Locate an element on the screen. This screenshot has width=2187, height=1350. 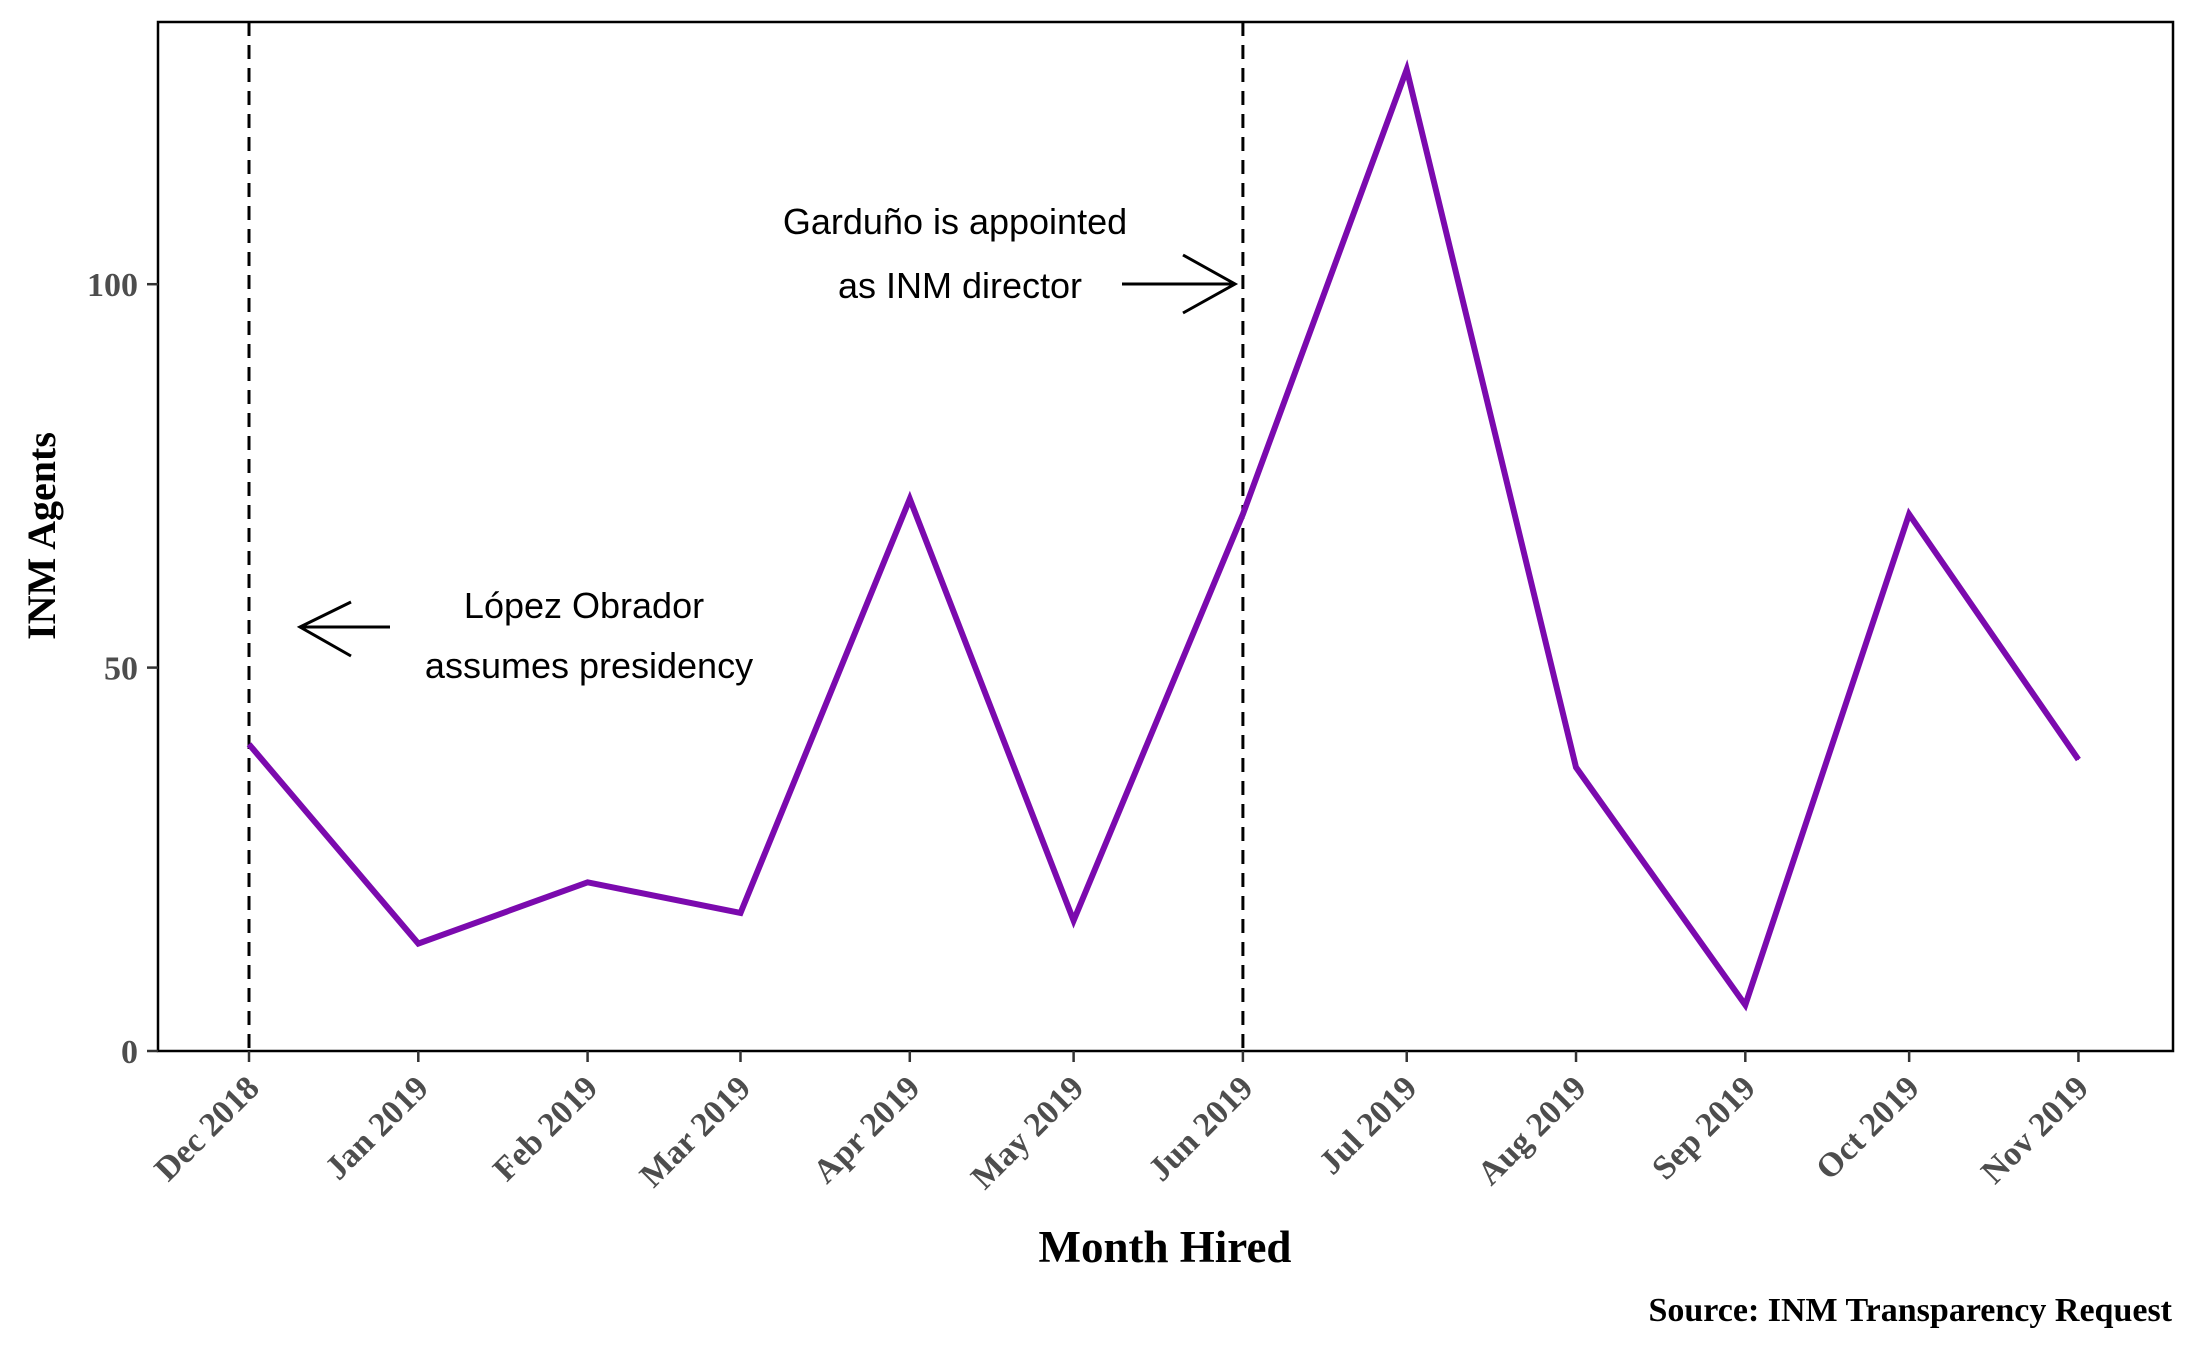
x-tick-label: Jan 2019 is located at coordinates (377, 1128).